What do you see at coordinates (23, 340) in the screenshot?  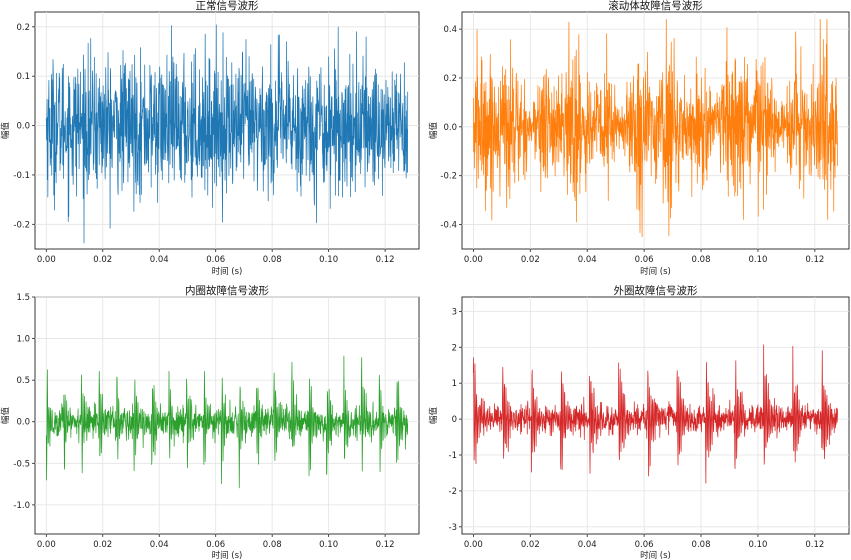 I see `y-tick-label: 1.0` at bounding box center [23, 340].